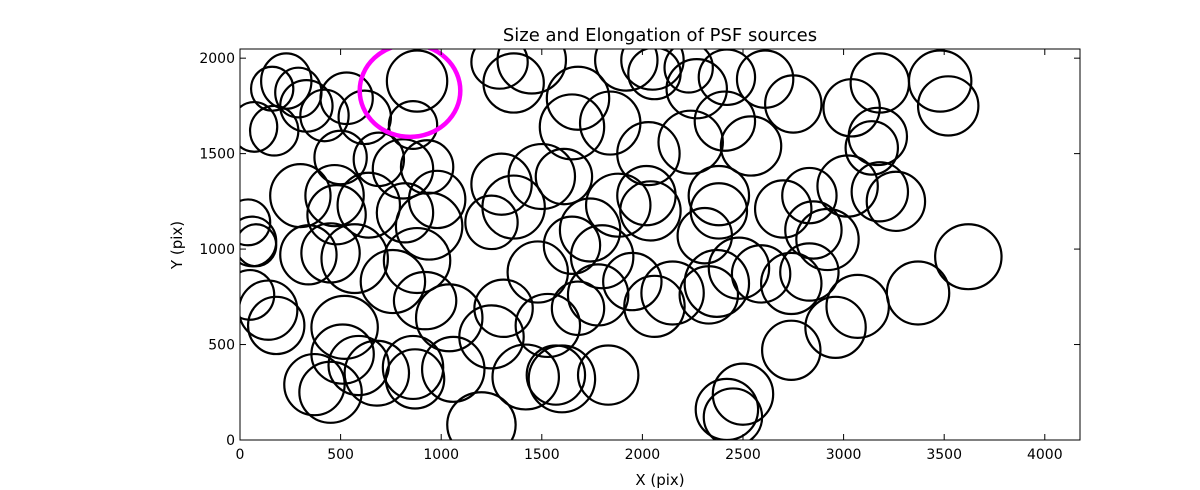  Describe the element at coordinates (659, 480) in the screenshot. I see `x-axis-label: X (pix)` at that location.